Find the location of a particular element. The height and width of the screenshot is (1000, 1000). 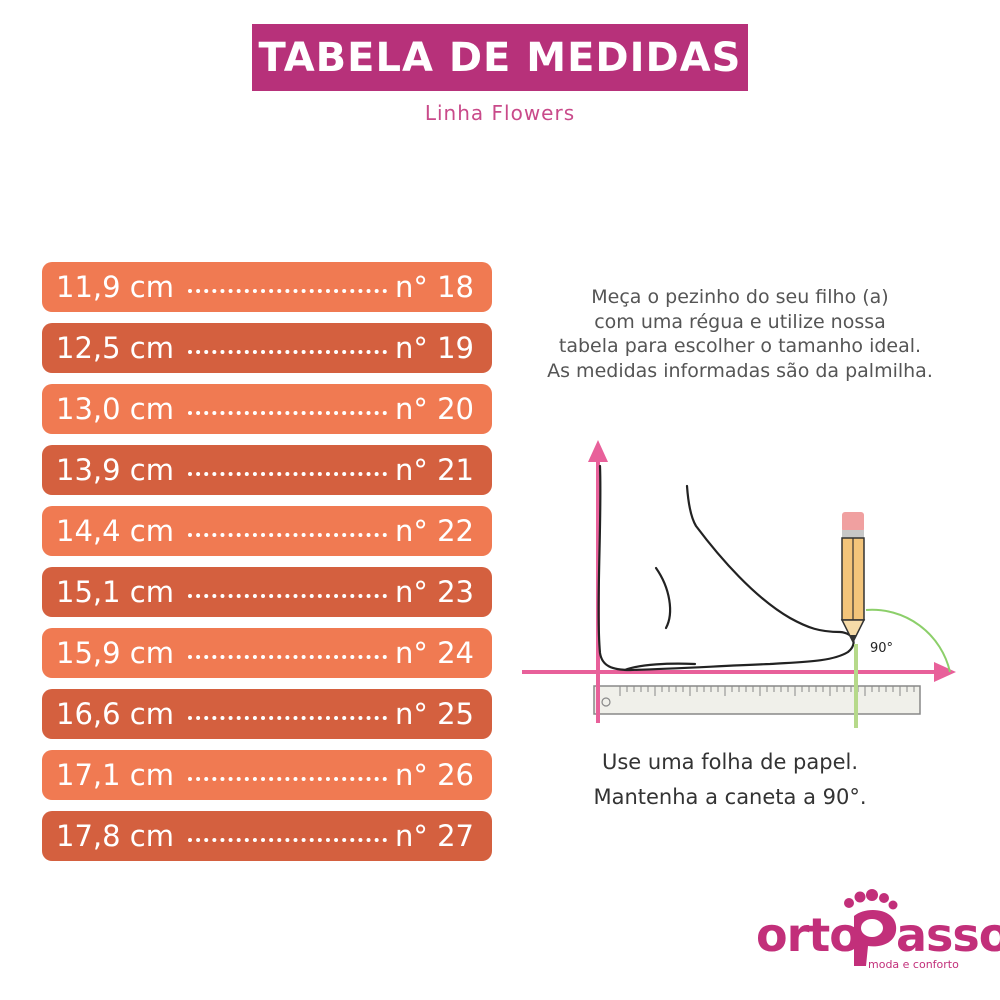

size-cm-value: 15,1 cm is located at coordinates (115, 592).